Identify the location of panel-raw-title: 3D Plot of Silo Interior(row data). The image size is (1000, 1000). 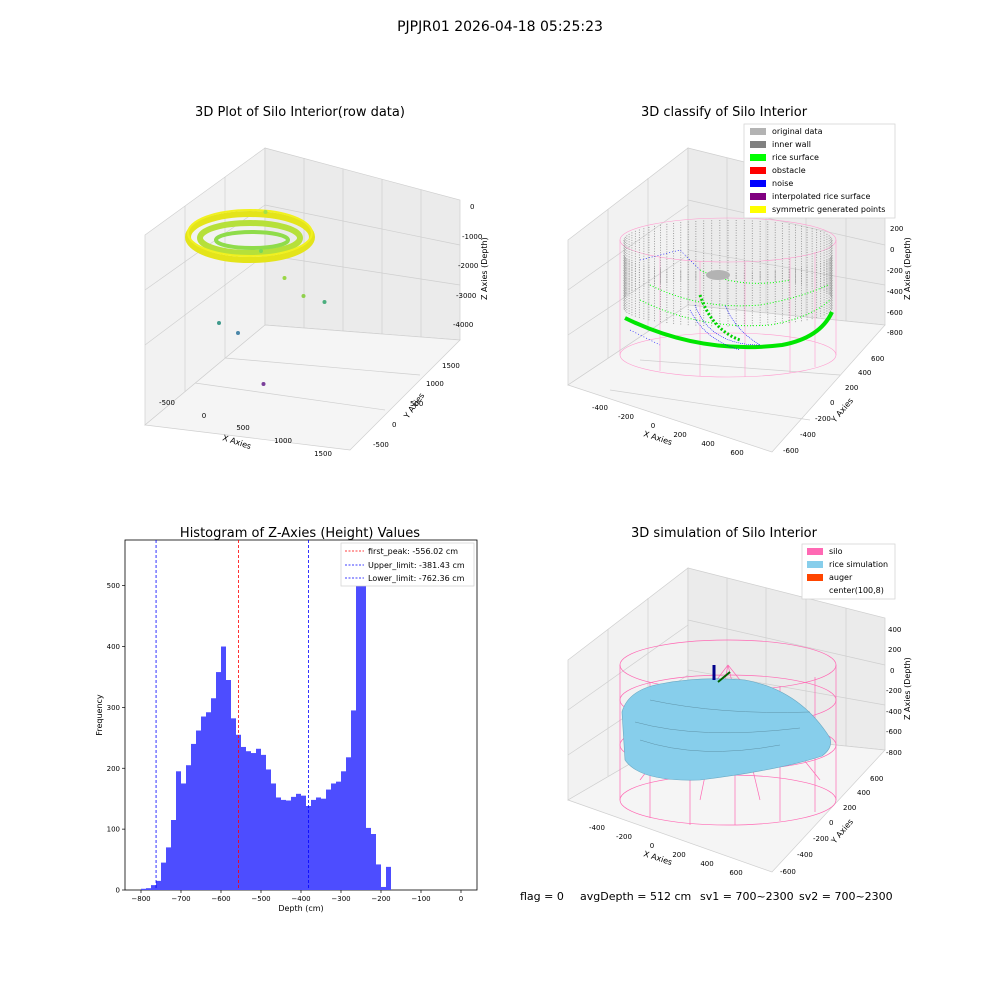
(300, 112).